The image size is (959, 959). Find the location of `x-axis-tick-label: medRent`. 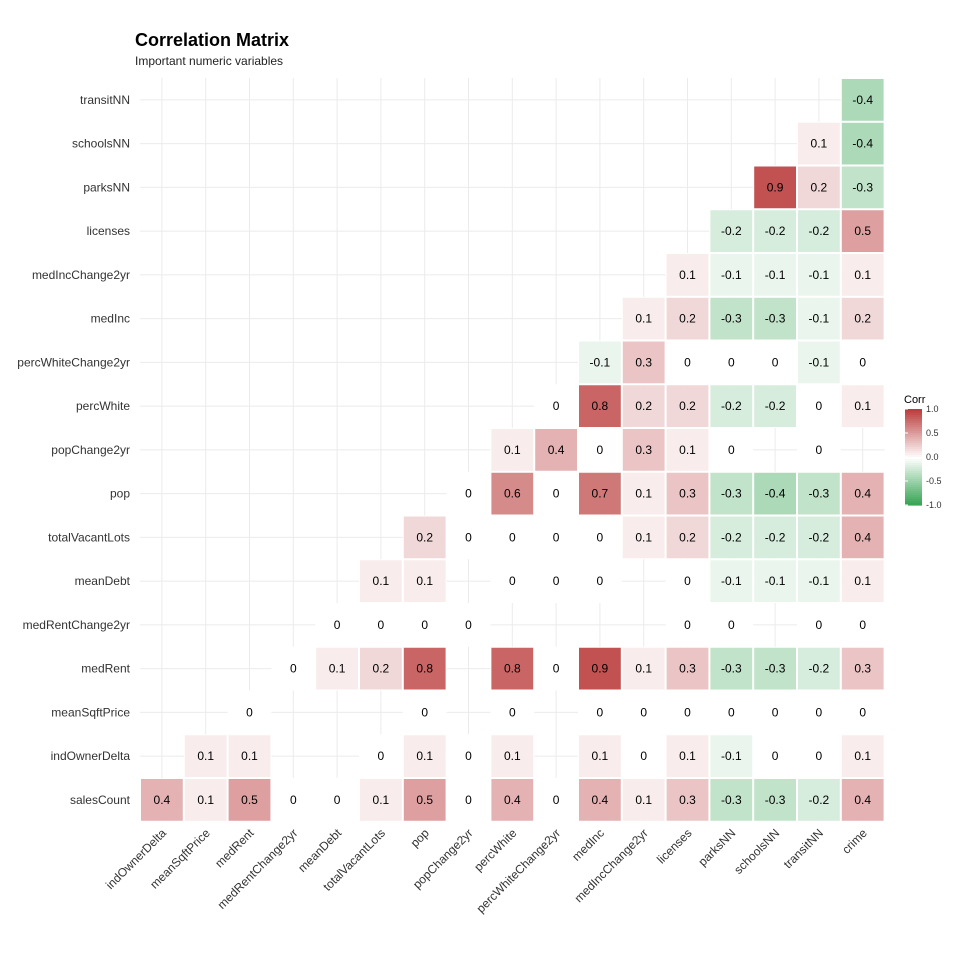

x-axis-tick-label: medRent is located at coordinates (234, 848).